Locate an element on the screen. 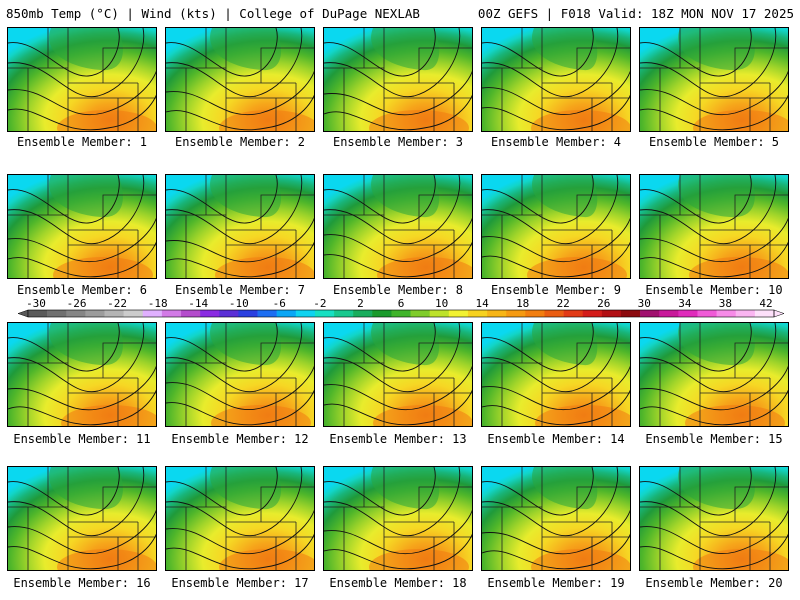 The image size is (800, 600). colorbar-tick-label: -26 is located at coordinates (77, 303).